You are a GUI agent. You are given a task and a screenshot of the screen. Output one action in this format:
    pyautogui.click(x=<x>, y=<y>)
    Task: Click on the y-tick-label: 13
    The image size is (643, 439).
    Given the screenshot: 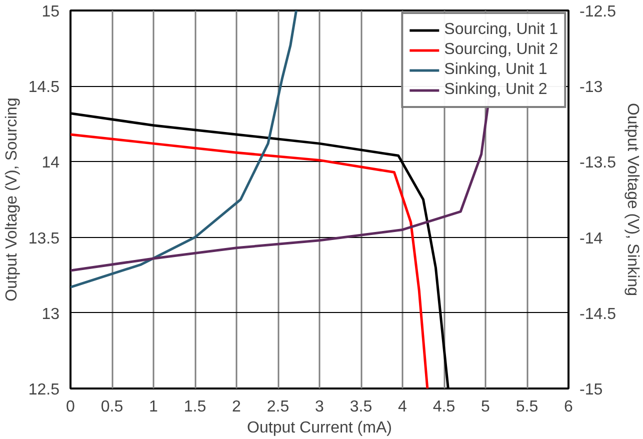 What is the action you would take?
    pyautogui.click(x=51, y=314)
    